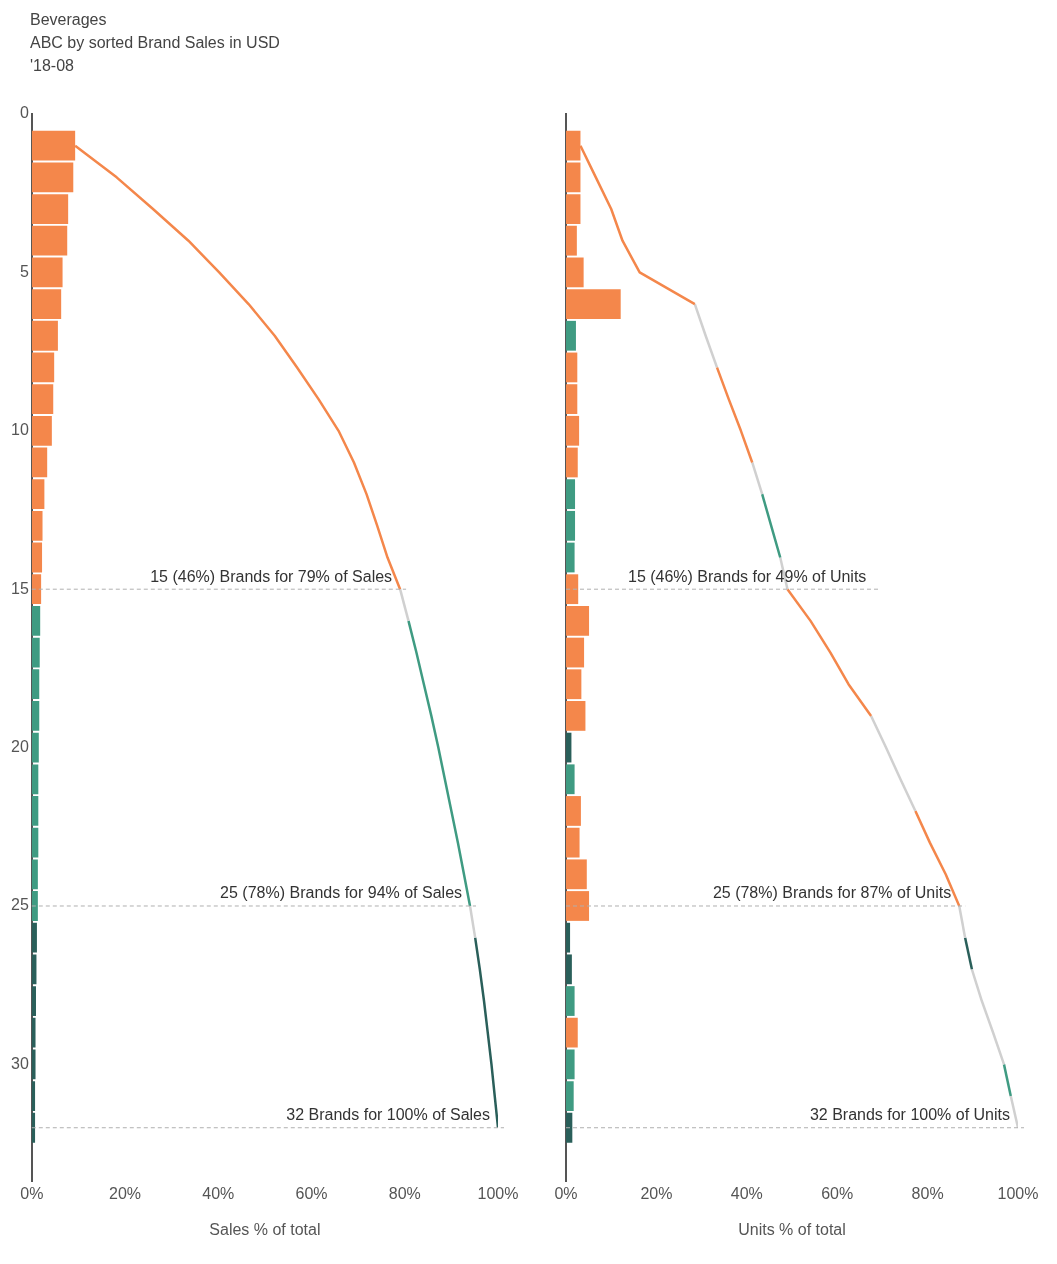 This screenshot has height=1264, width=1057. Describe the element at coordinates (792, 1229) in the screenshot. I see `x-axis-title: Units % of total` at that location.